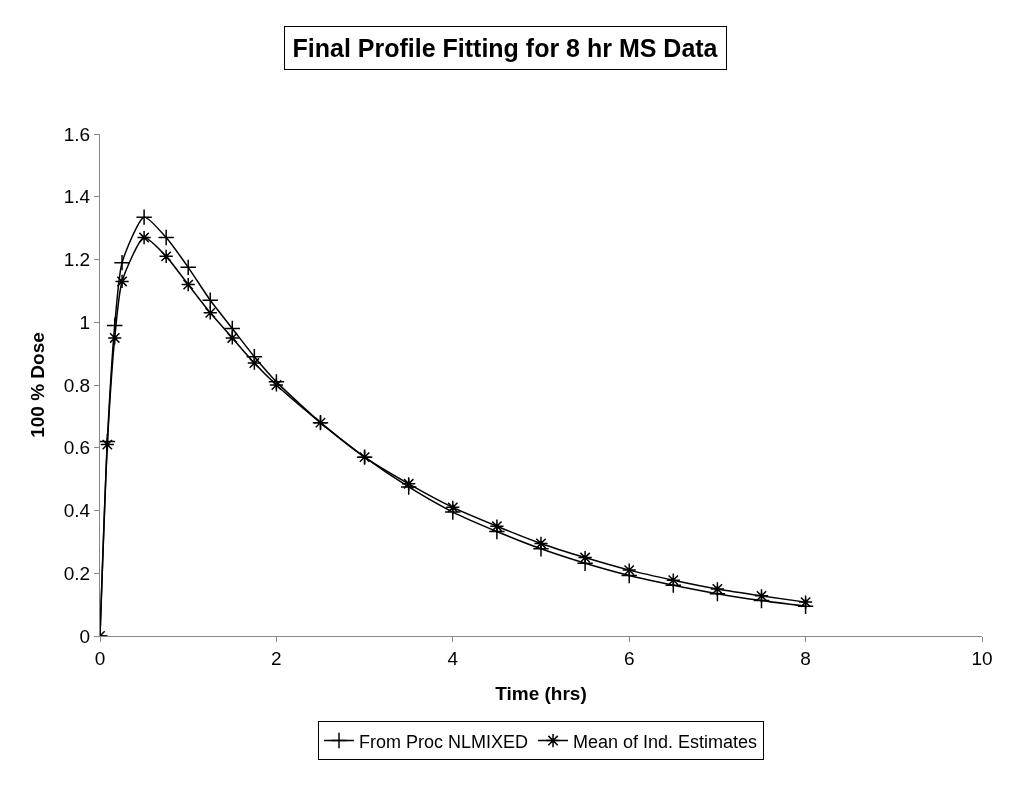 The width and height of the screenshot is (1010, 796). What do you see at coordinates (276, 658) in the screenshot?
I see `x-tick-label: 2` at bounding box center [276, 658].